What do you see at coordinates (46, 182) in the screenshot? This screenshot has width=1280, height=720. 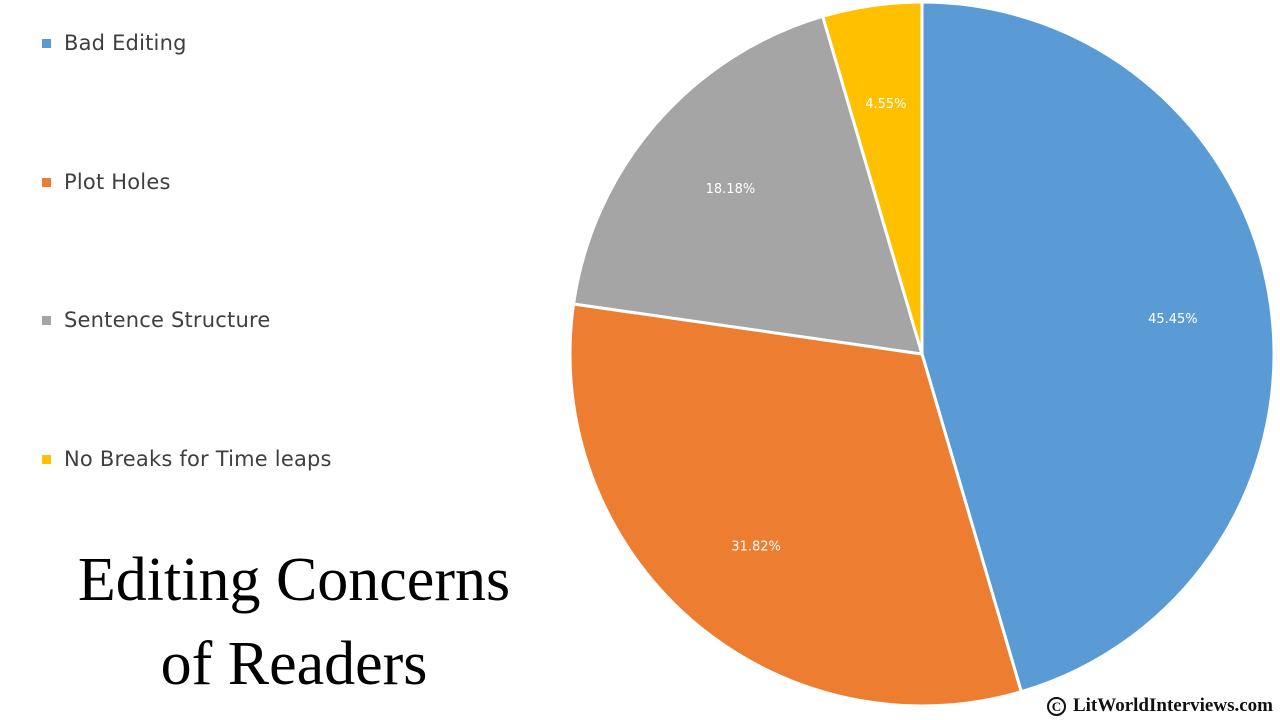 I see `legend-swatch-plot-holes` at bounding box center [46, 182].